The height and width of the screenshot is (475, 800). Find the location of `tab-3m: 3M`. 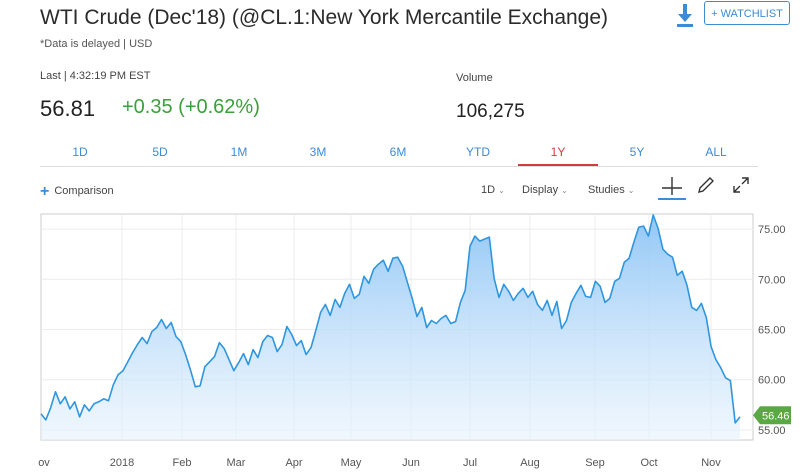

tab-3m: 3M is located at coordinates (318, 152).